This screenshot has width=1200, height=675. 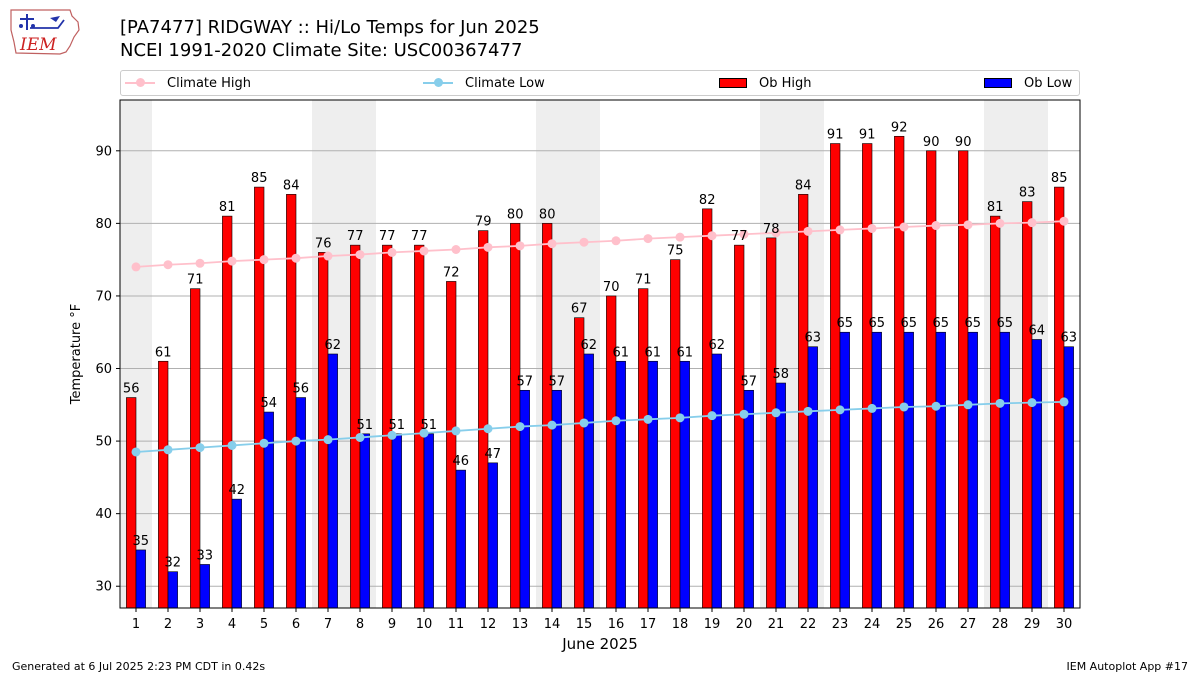 I want to click on ob-low-value-label: 57, so click(x=749, y=381).